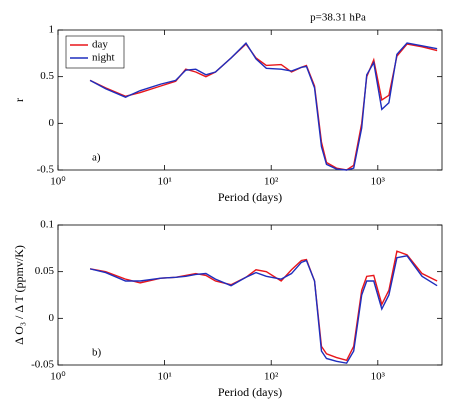 This screenshot has height=411, width=474. I want to click on y-tick-label: 0.05, so click(45, 271).